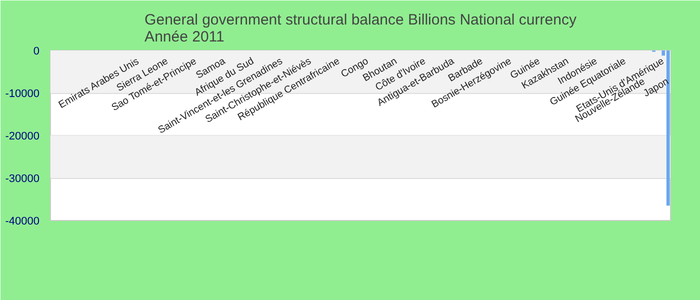  What do you see at coordinates (36, 52) in the screenshot?
I see `y-tick-label: 0` at bounding box center [36, 52].